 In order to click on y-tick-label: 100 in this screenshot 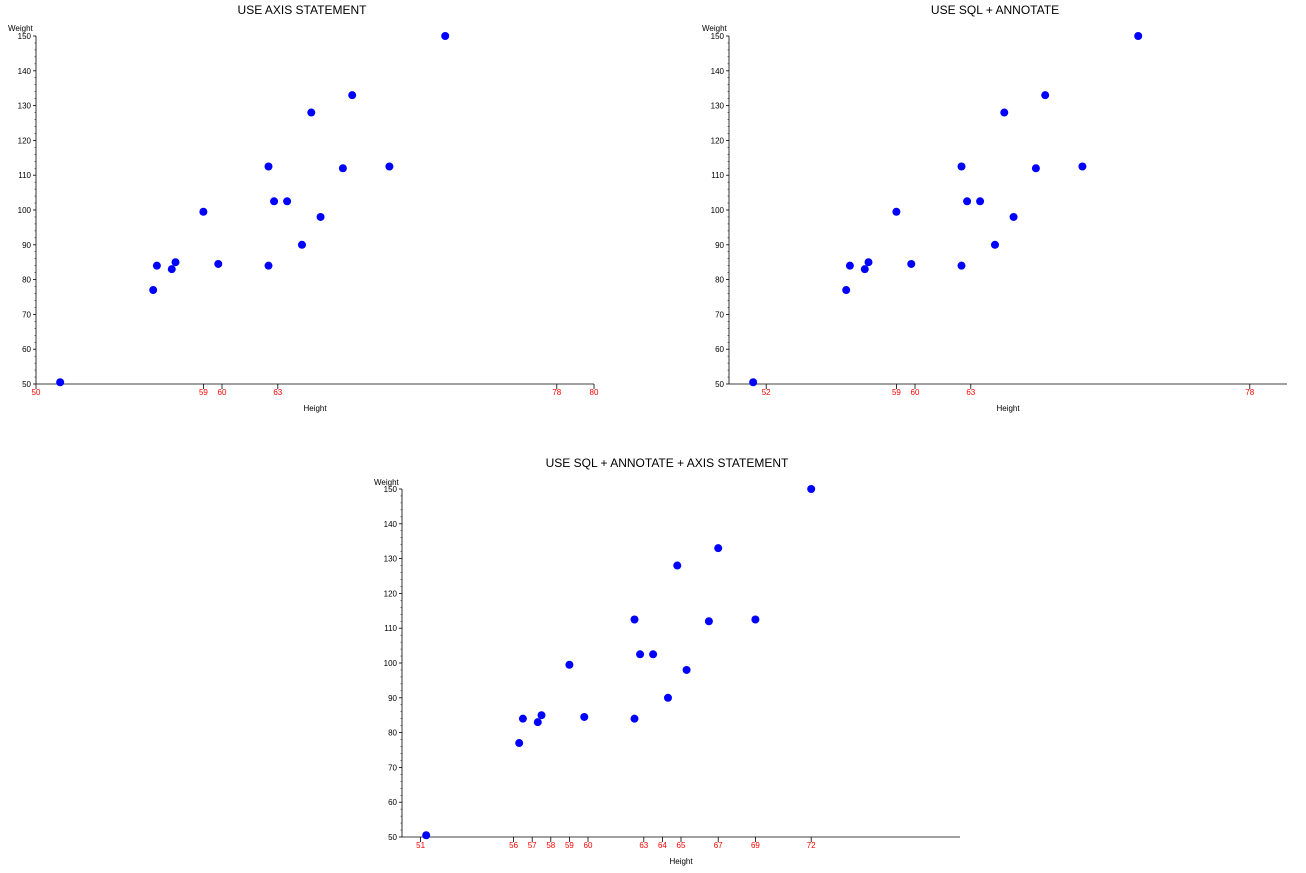, I will do `click(718, 210)`.